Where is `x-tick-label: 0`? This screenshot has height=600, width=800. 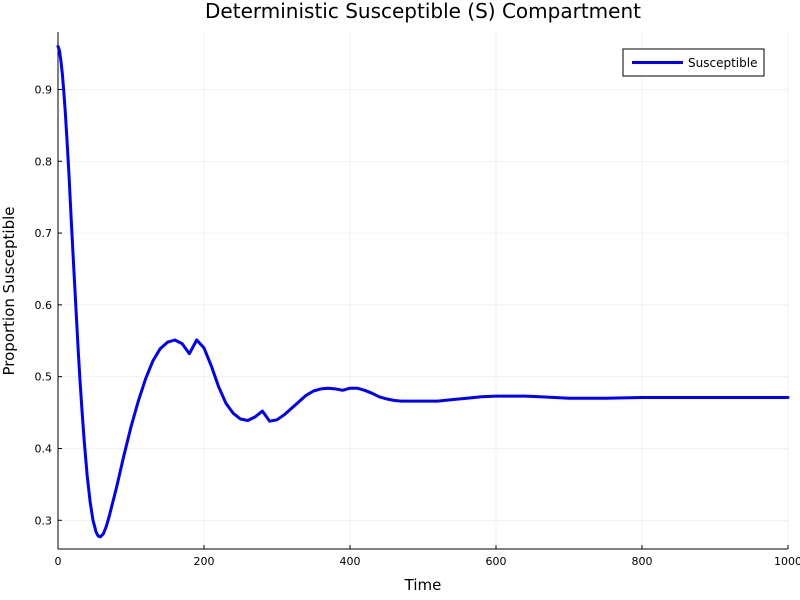 x-tick-label: 0 is located at coordinates (58, 561).